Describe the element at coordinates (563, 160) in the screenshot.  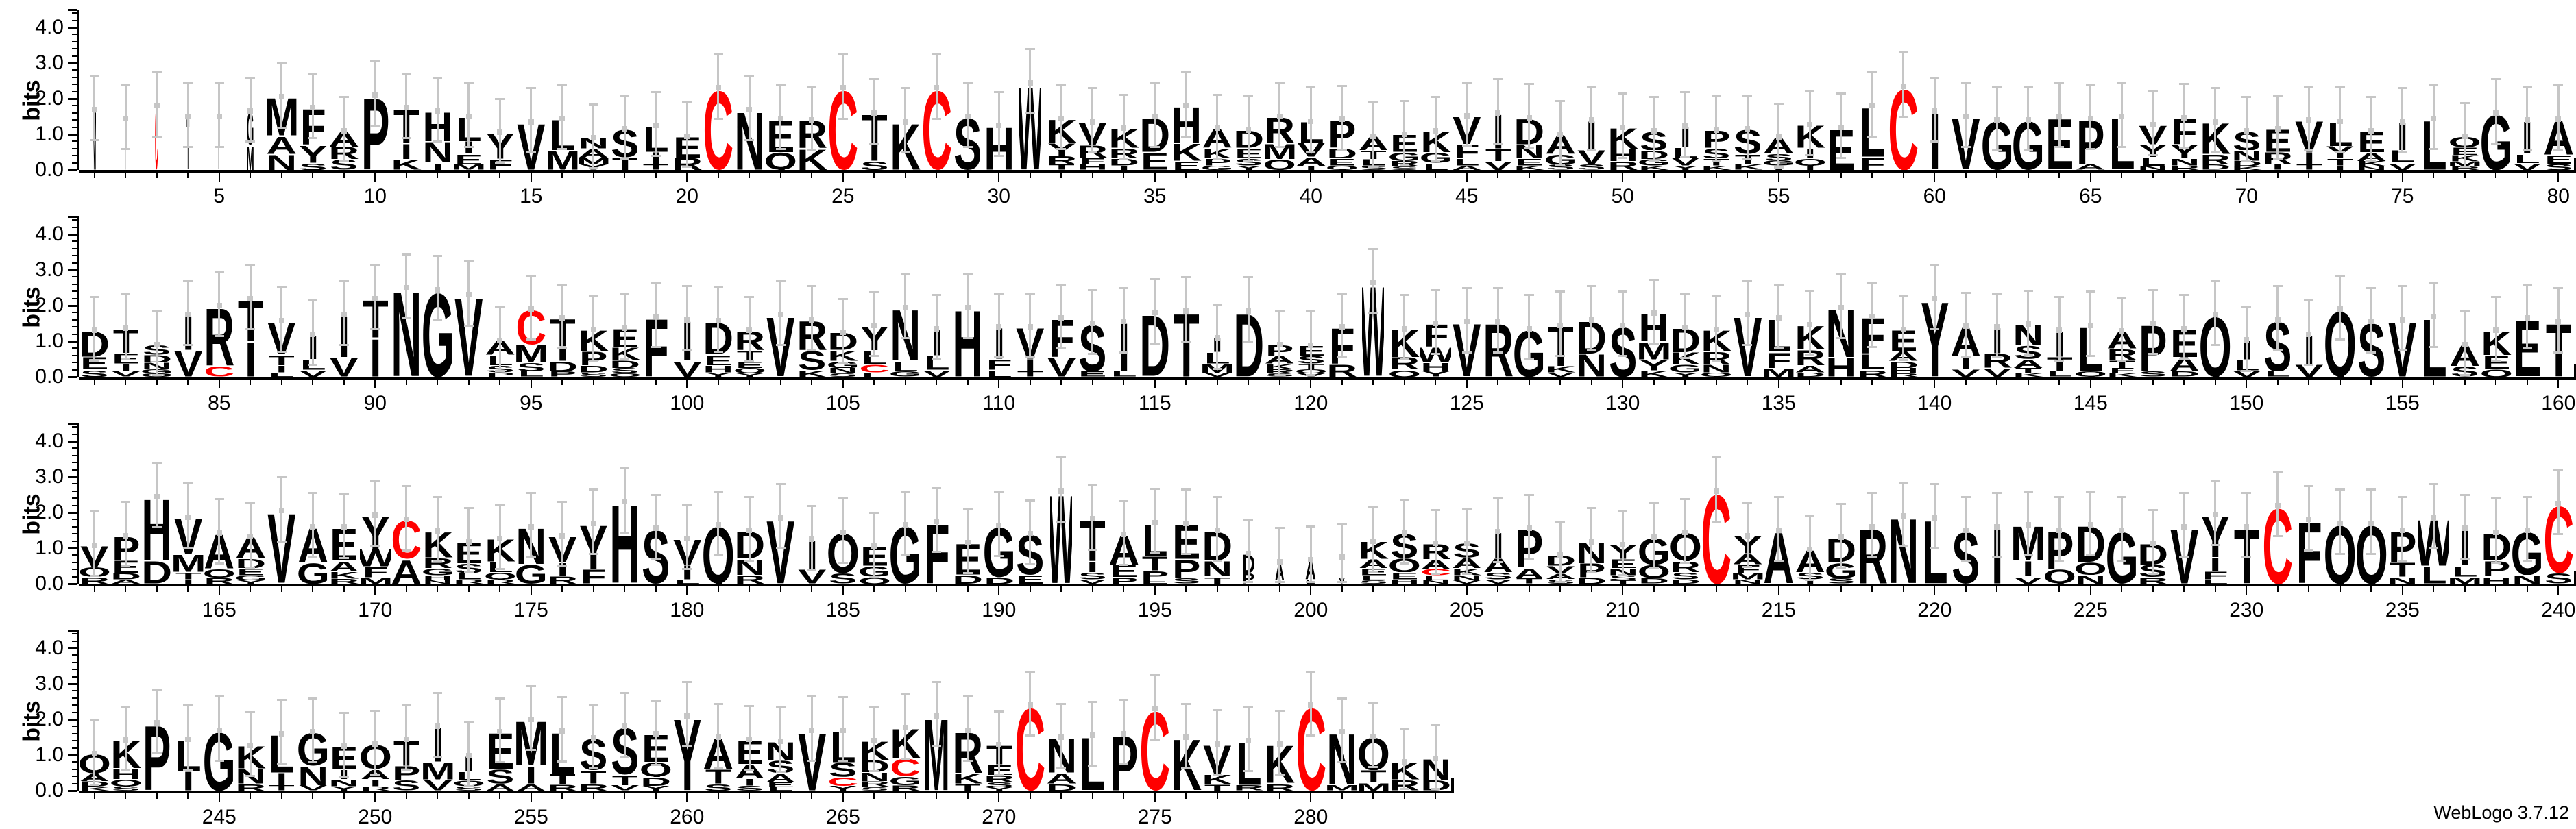
I see `logo-letter-M-16: M` at that location.